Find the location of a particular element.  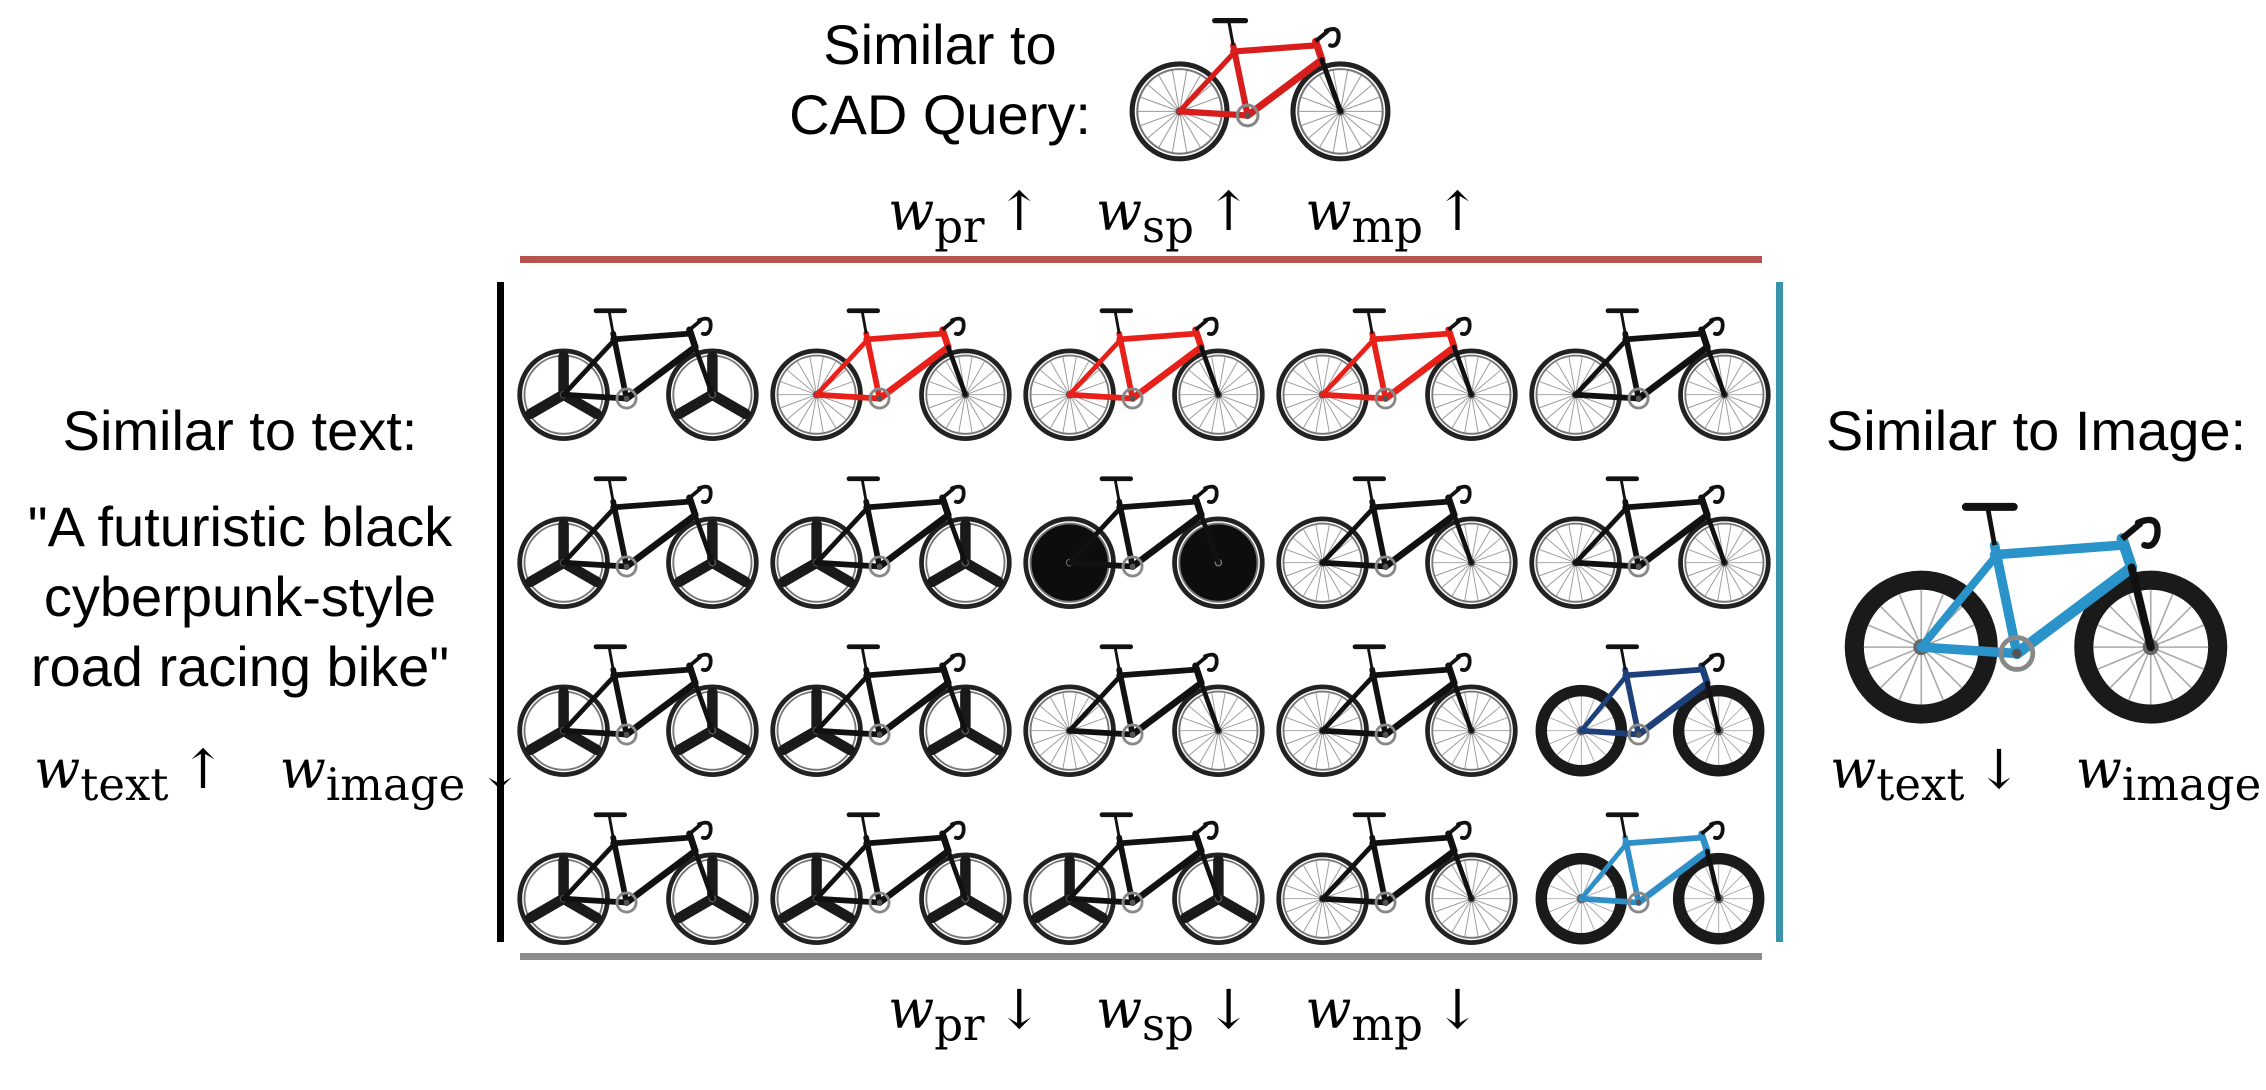

left-weight-image: wimage↓ is located at coordinates (401, 774).